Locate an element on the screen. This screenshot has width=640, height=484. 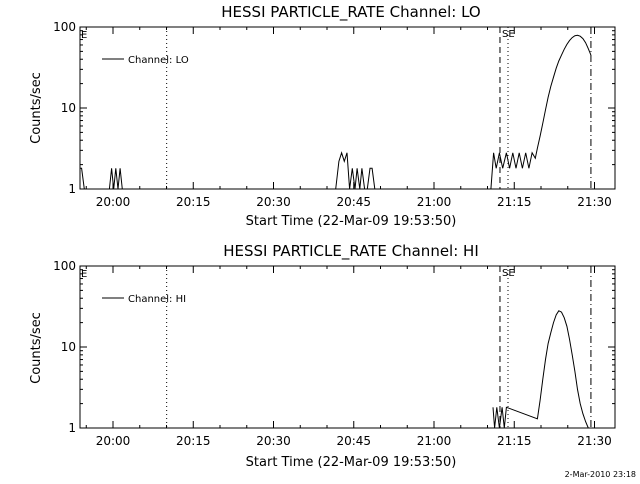
hi-x-tick-label: 20:45 is located at coordinates (353, 441).